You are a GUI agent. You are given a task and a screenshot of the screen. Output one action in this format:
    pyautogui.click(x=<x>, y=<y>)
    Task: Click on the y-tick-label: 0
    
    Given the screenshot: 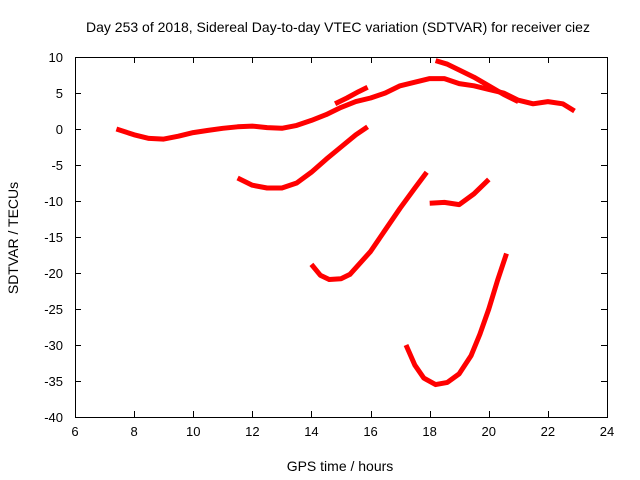 What is the action you would take?
    pyautogui.click(x=59, y=129)
    